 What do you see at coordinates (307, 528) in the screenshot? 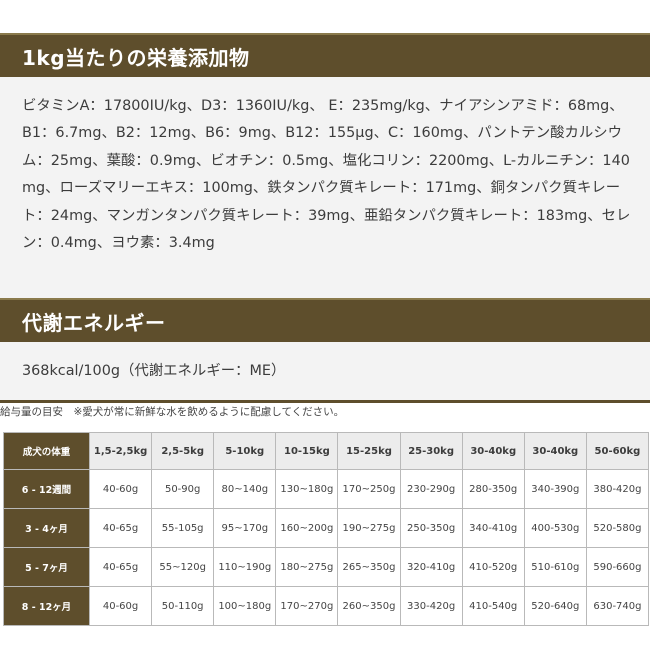
I see `table-cell: 160~200g` at bounding box center [307, 528].